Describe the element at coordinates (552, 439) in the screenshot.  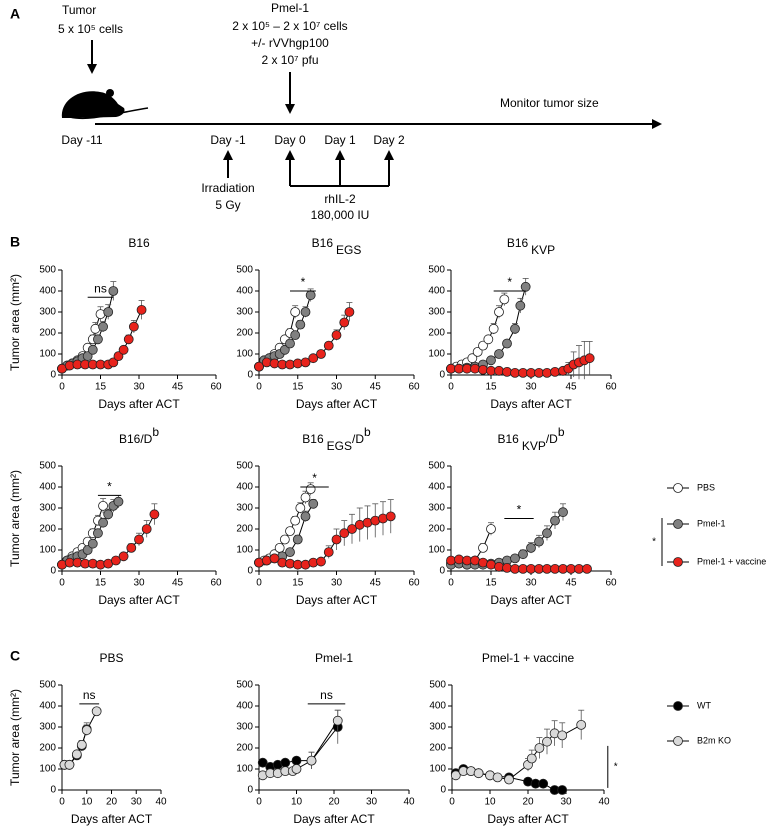
I see `title-part: /D` at that location.